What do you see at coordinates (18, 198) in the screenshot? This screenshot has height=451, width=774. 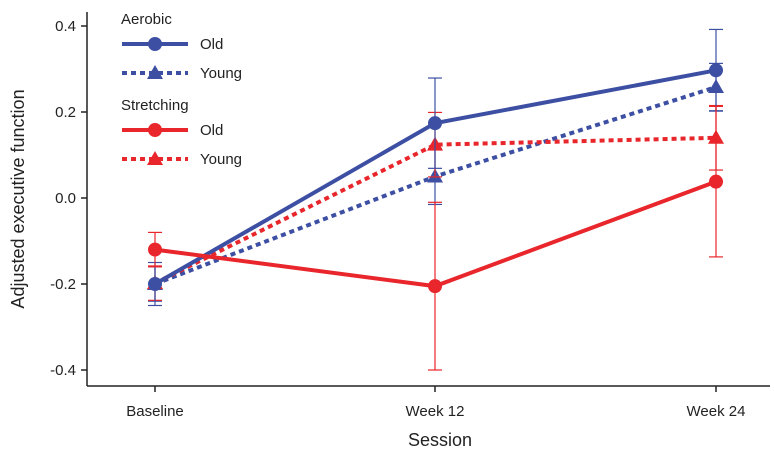 I see `y-axis-title: Adjusted executive function` at bounding box center [18, 198].